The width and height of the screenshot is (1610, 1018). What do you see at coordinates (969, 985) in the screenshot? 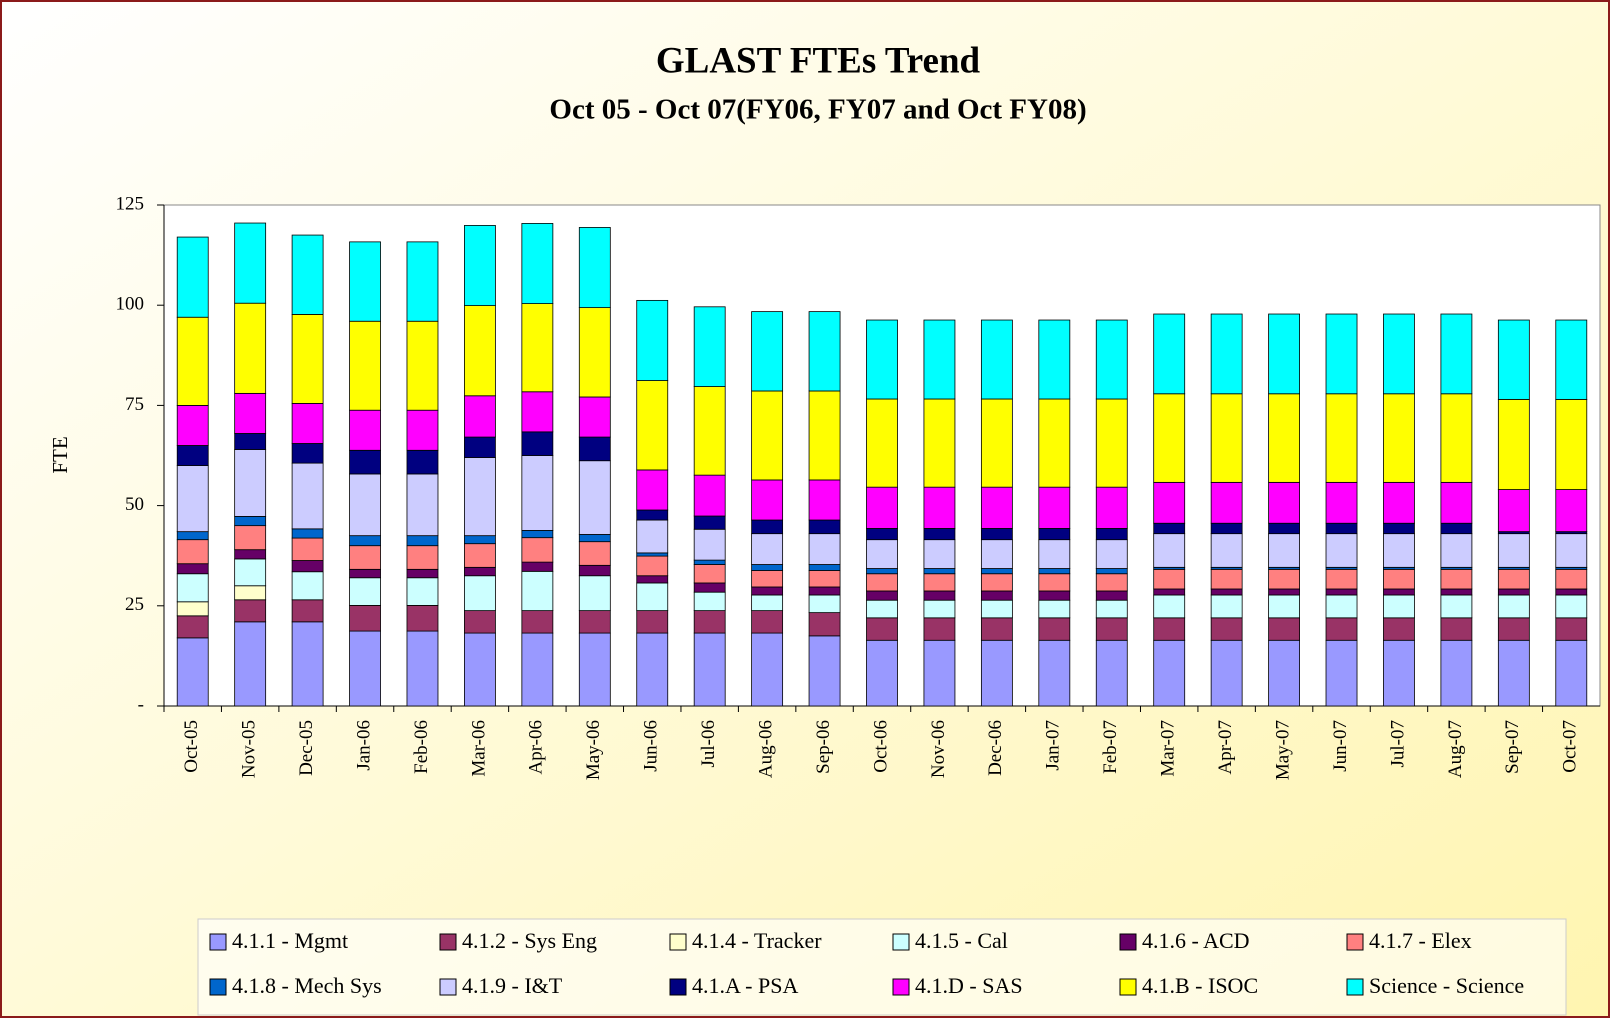
I see `legend-label: 4.1.D - SAS` at bounding box center [969, 985].